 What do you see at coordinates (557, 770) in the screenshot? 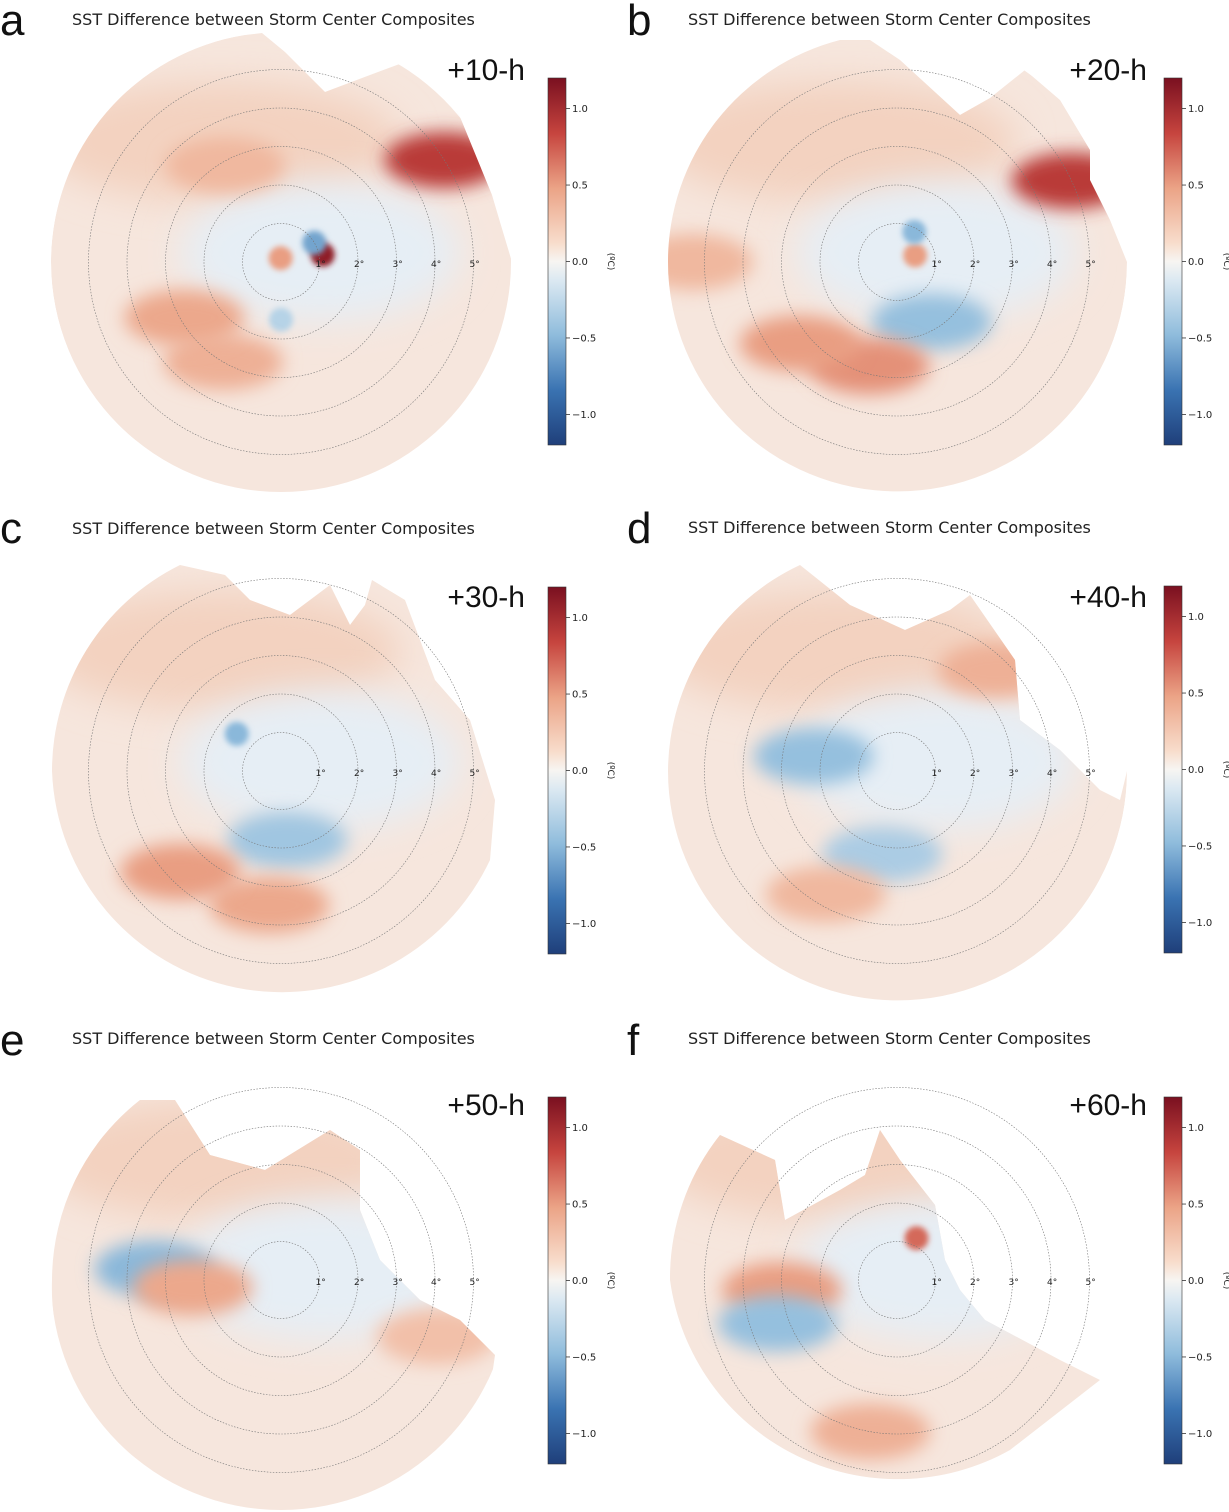
I see `colorbar-gradient` at bounding box center [557, 770].